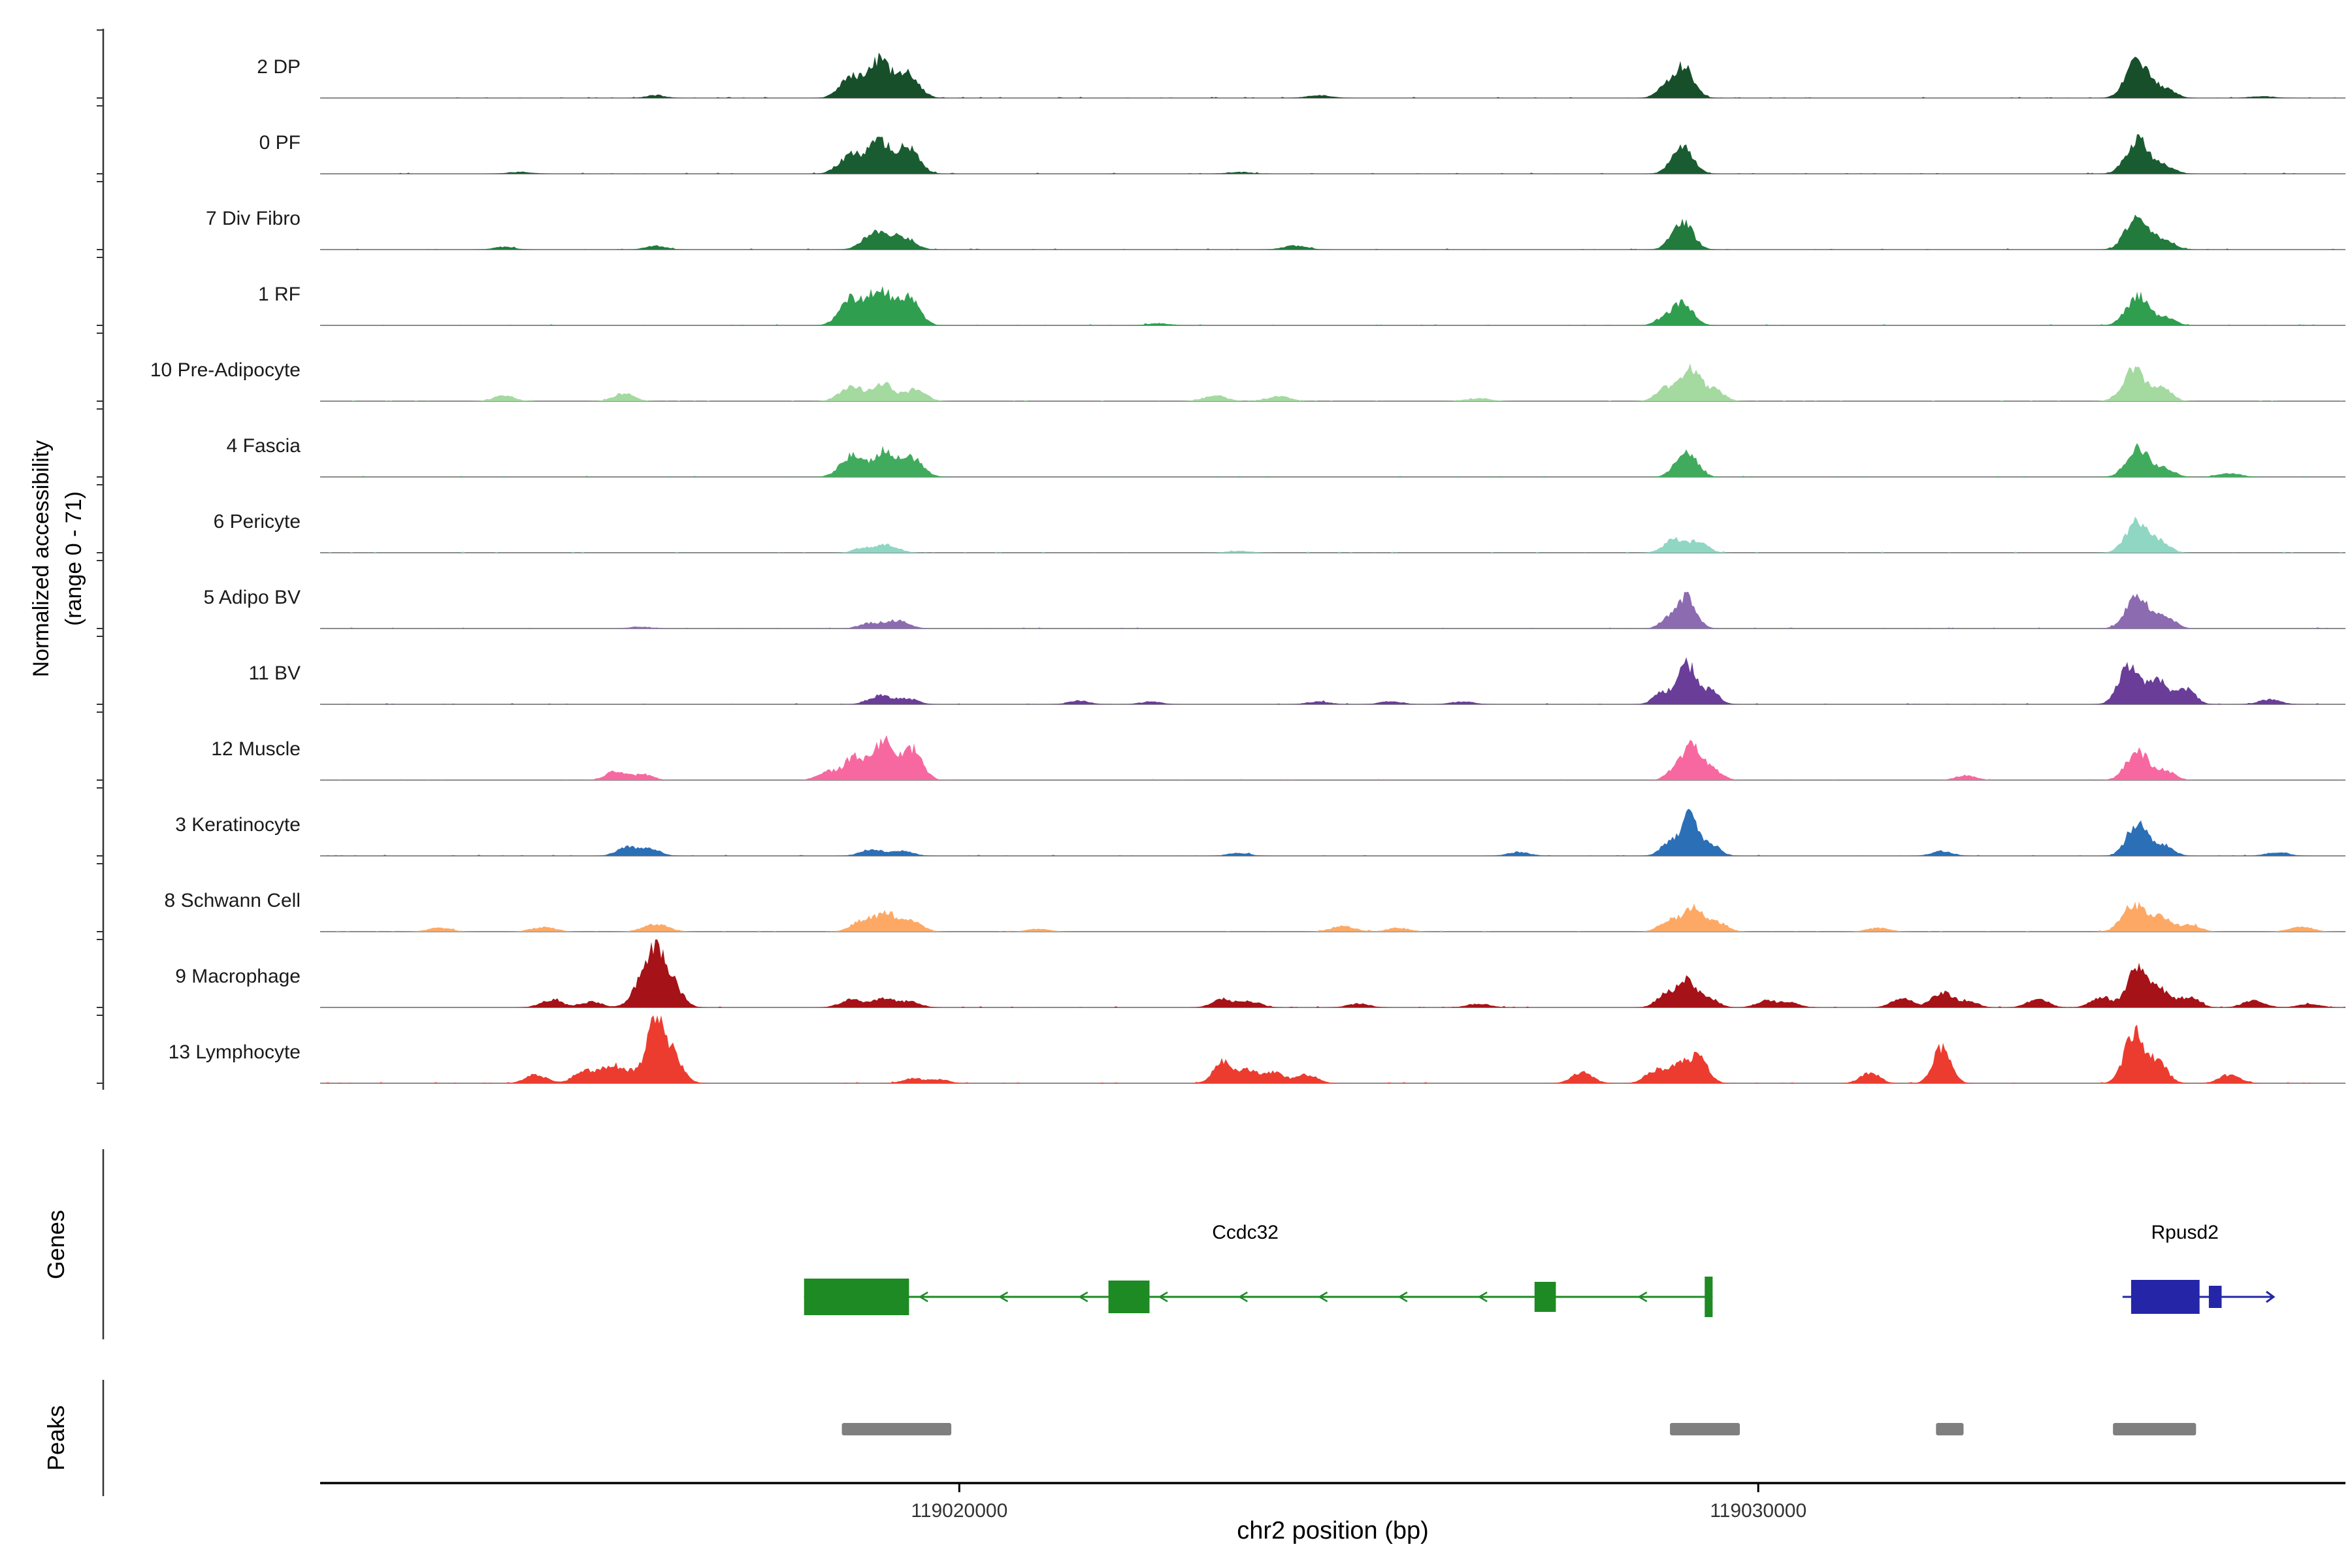  What do you see at coordinates (1332, 154) in the screenshot?
I see `track-area-0-pf` at bounding box center [1332, 154].